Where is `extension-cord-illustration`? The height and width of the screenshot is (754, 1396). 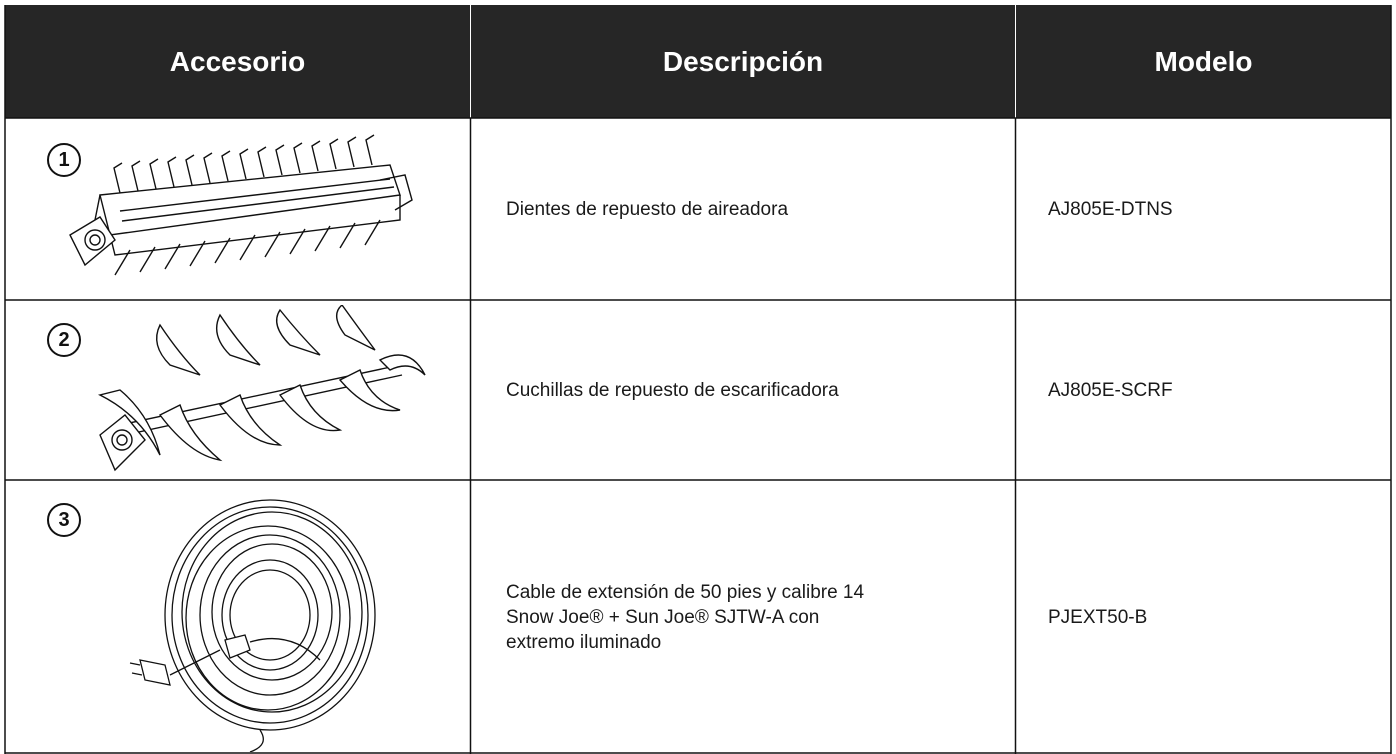 extension-cord-illustration is located at coordinates (252, 625).